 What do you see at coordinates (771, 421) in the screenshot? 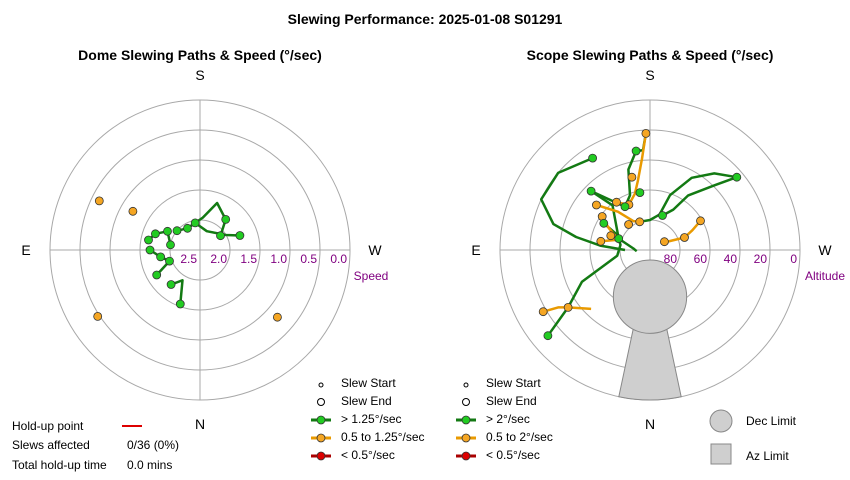
I see `dec-limit-legend: Dec Limit` at bounding box center [771, 421].